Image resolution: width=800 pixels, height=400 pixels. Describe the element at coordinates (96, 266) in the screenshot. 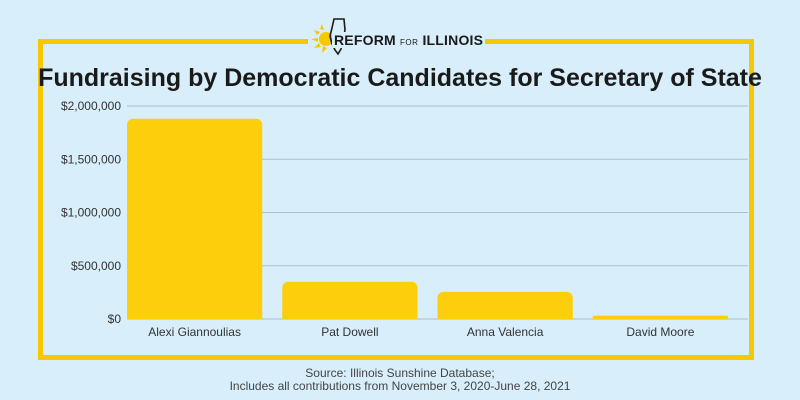

I see `y-tick-label: $500,000` at that location.